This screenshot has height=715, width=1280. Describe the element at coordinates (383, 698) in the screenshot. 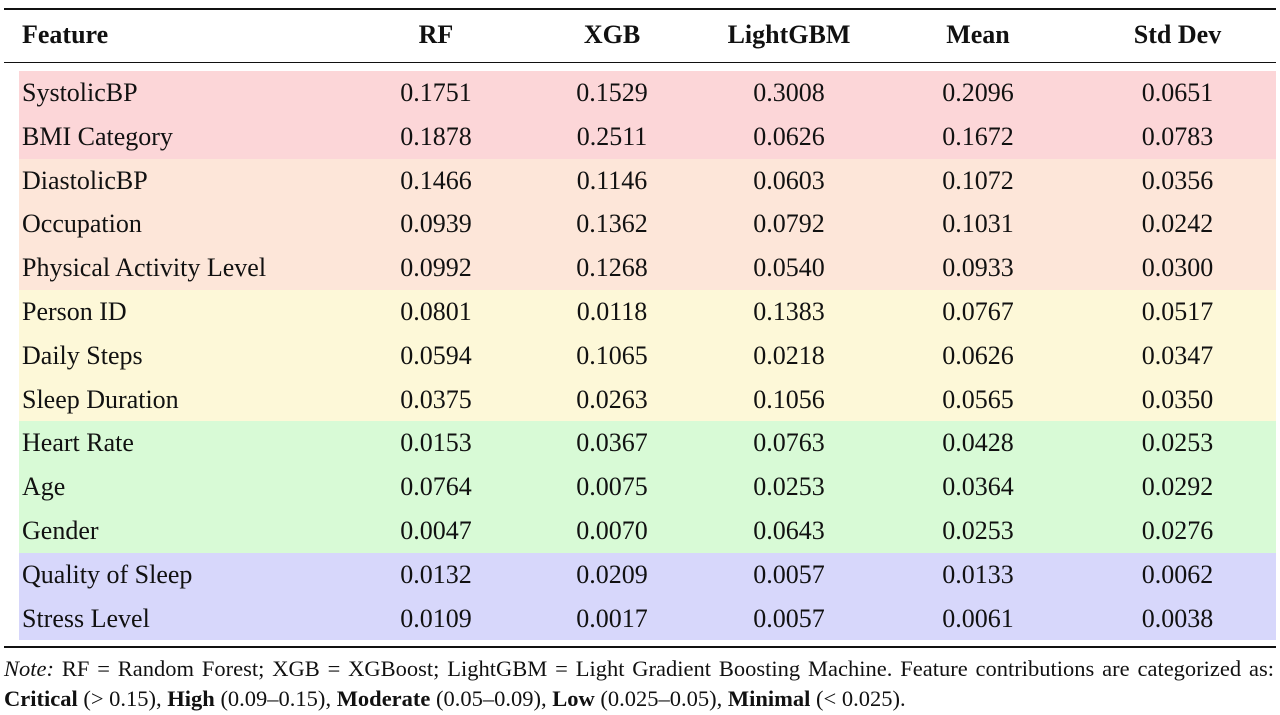

I see `note-category-label: Moderate` at that location.